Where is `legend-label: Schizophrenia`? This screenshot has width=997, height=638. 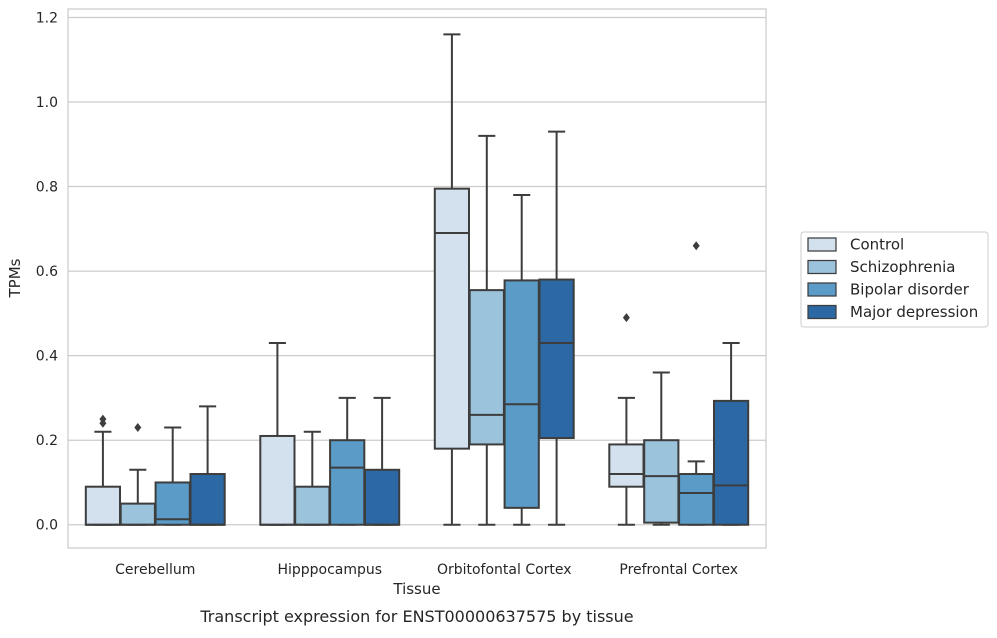
legend-label: Schizophrenia is located at coordinates (902, 267).